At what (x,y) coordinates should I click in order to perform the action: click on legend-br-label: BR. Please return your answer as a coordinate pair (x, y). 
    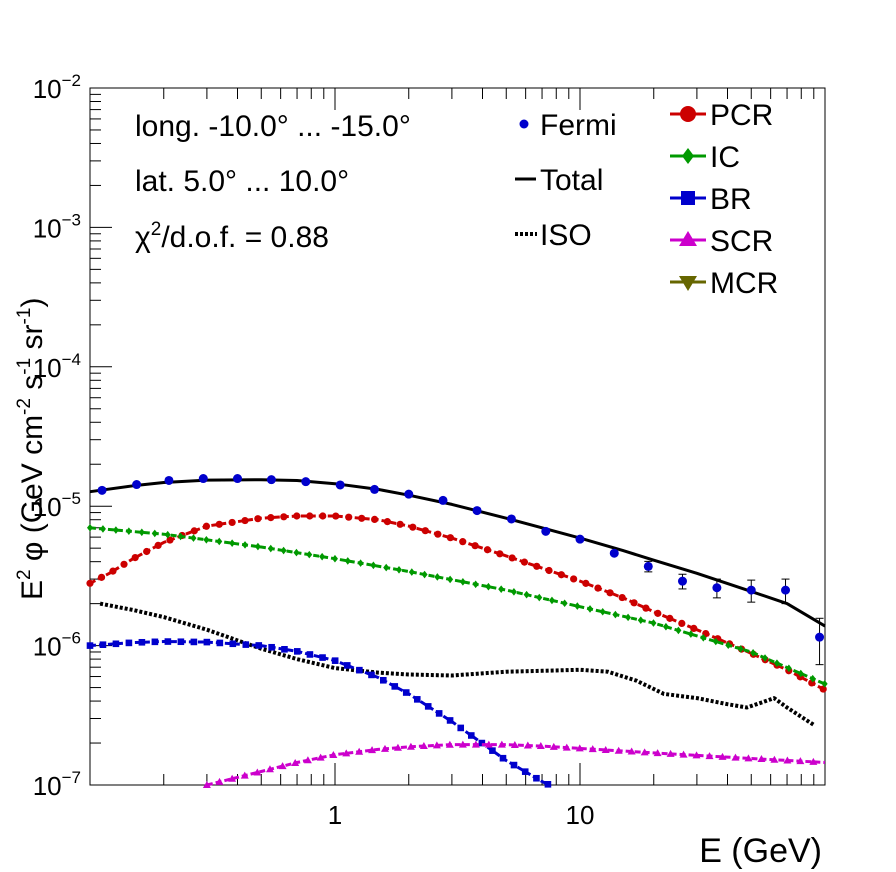
    Looking at the image, I should click on (731, 199).